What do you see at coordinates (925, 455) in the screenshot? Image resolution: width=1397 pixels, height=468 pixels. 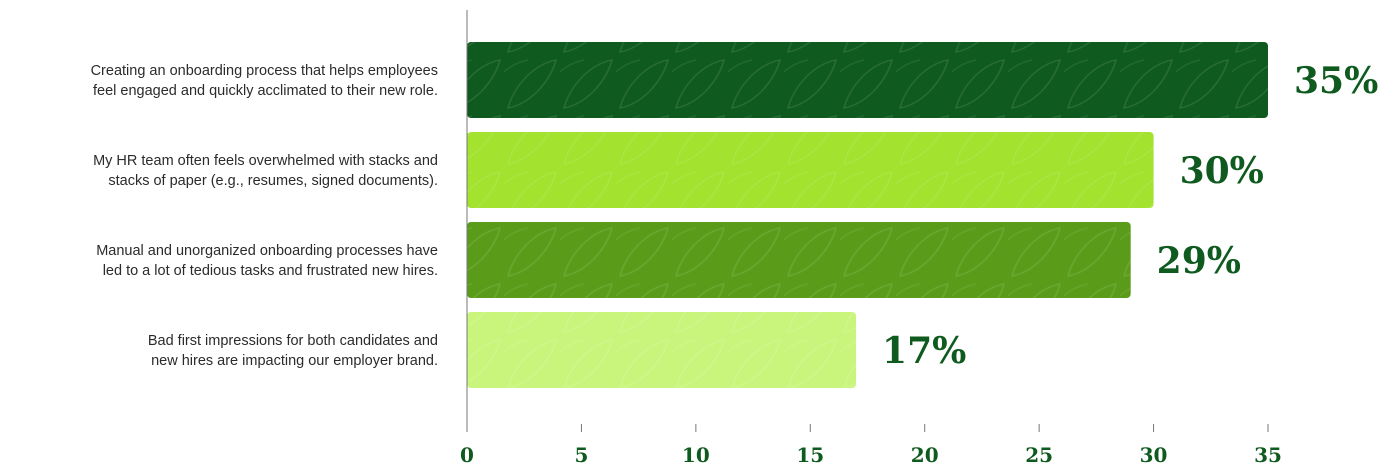 I see `x-tick-label-20: 20` at bounding box center [925, 455].